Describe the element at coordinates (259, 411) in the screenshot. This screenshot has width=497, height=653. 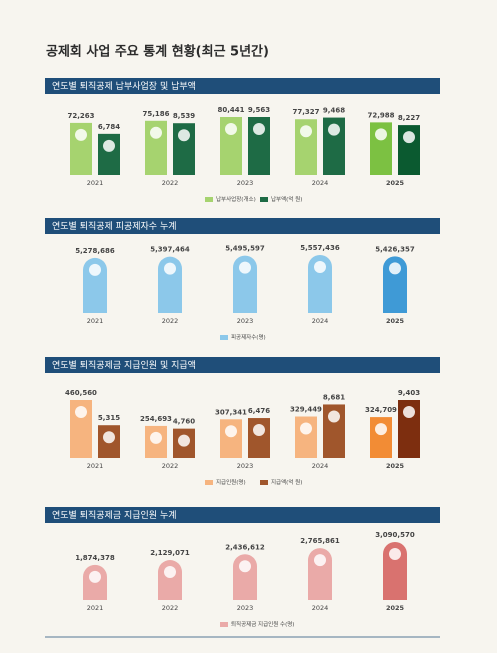
I see `value-label: 6,476` at that location.